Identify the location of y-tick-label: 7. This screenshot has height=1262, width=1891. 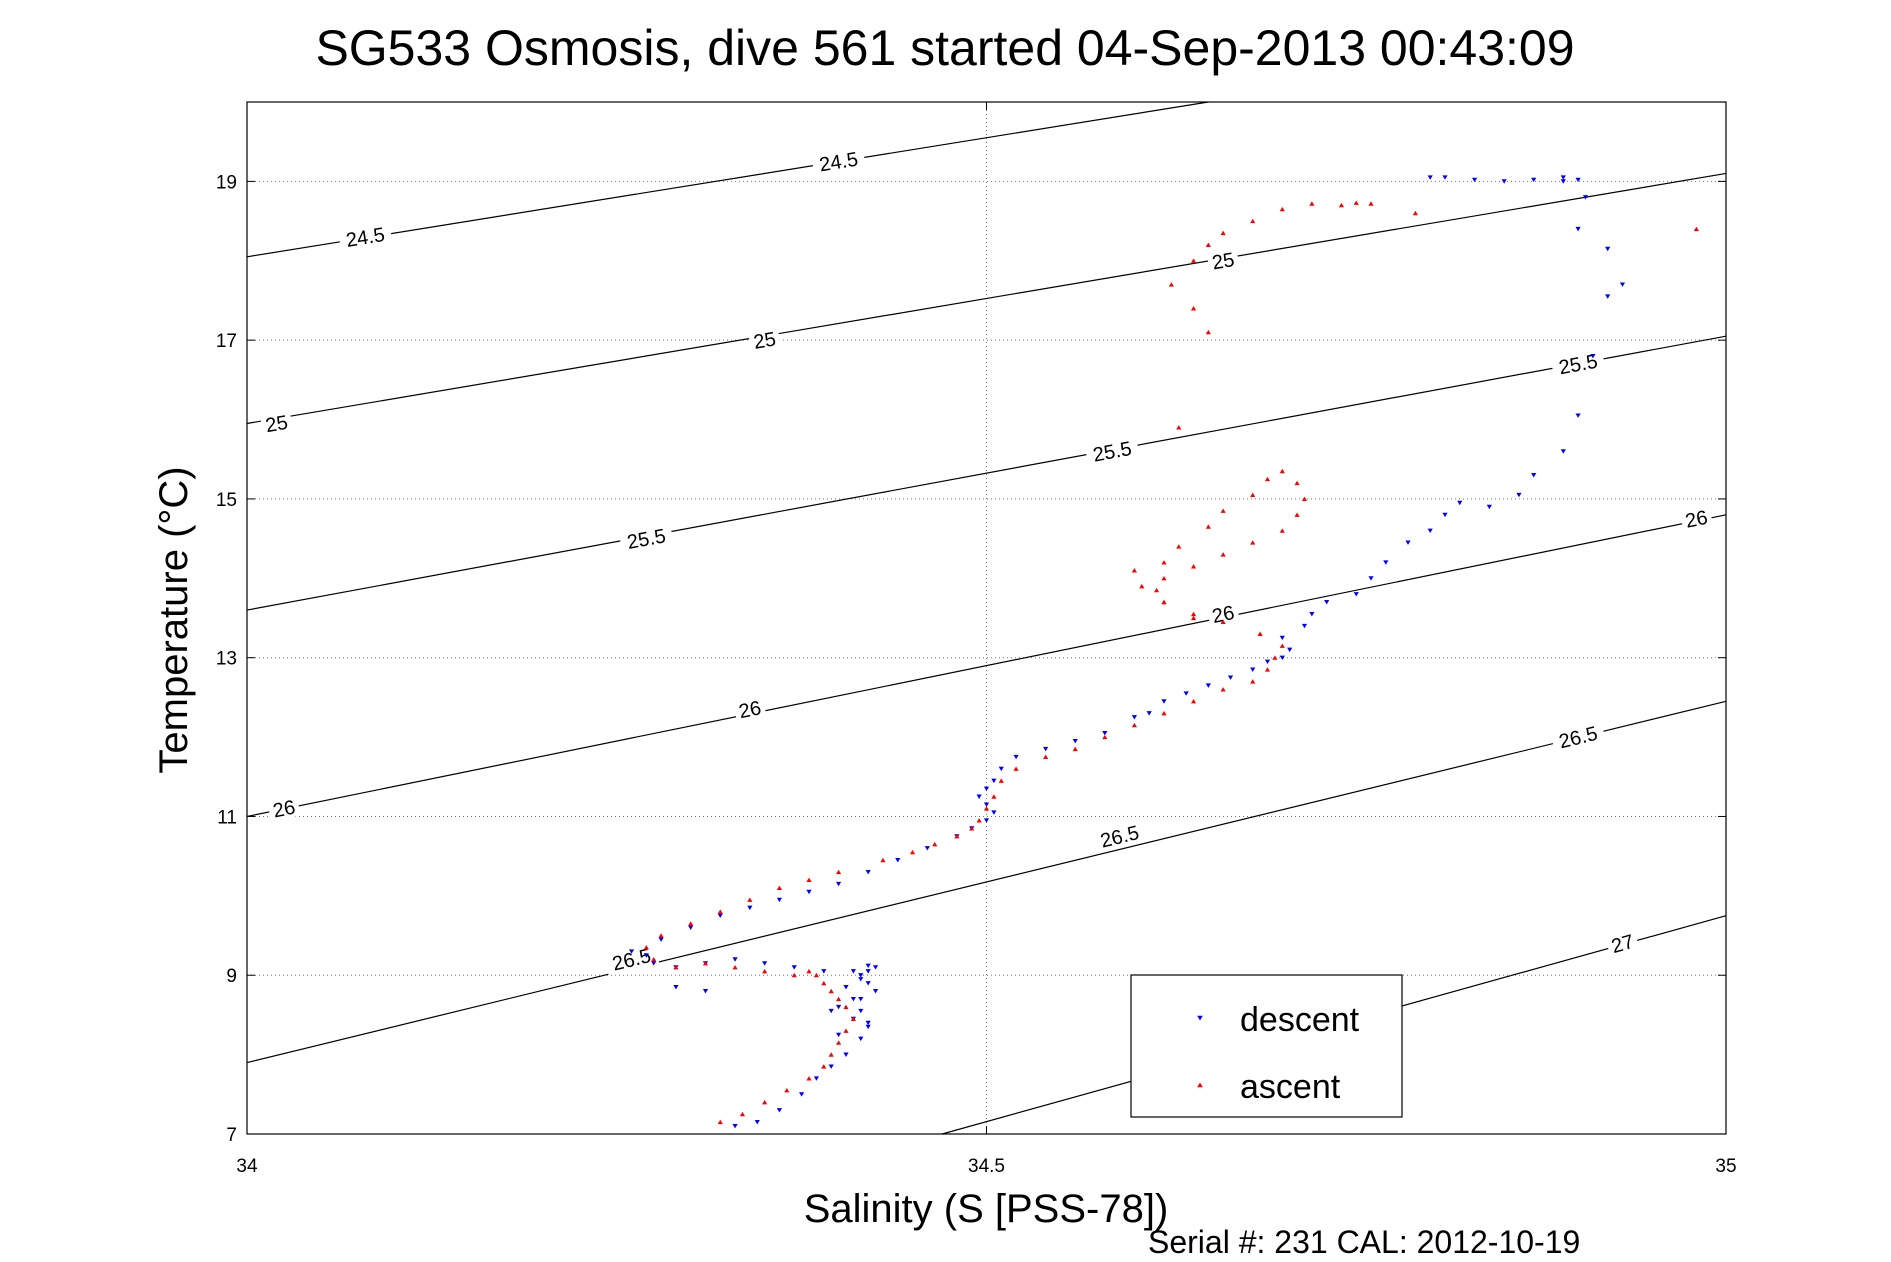
(231, 1135).